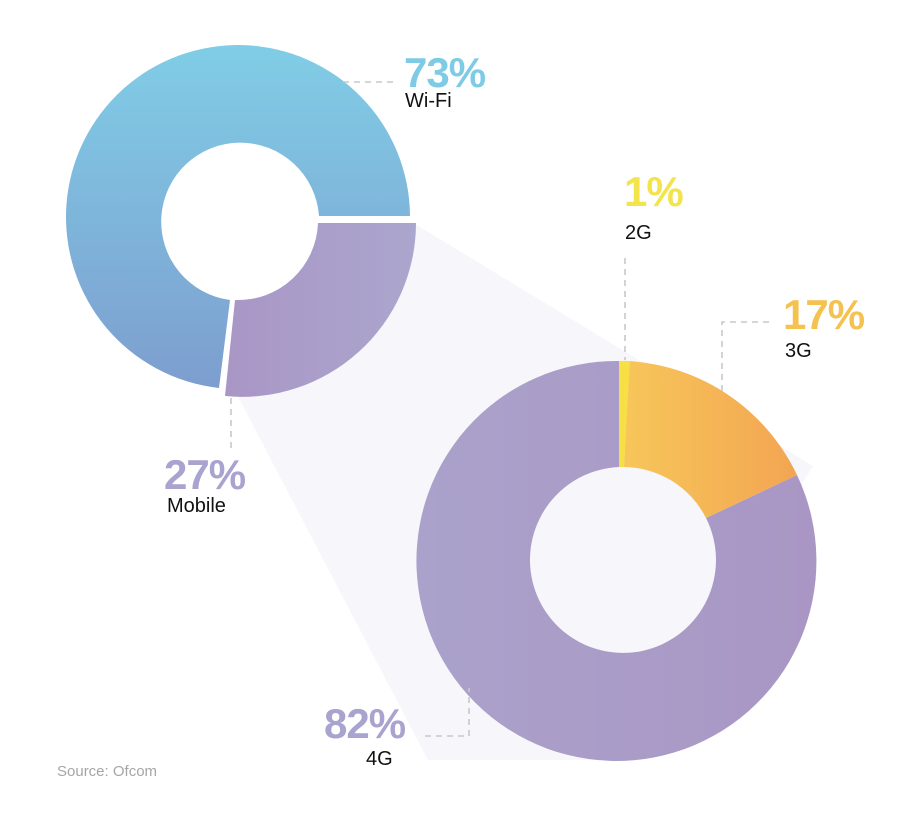 The width and height of the screenshot is (907, 823). What do you see at coordinates (445, 72) in the screenshot?
I see `label-wifi-pct: 73%` at bounding box center [445, 72].